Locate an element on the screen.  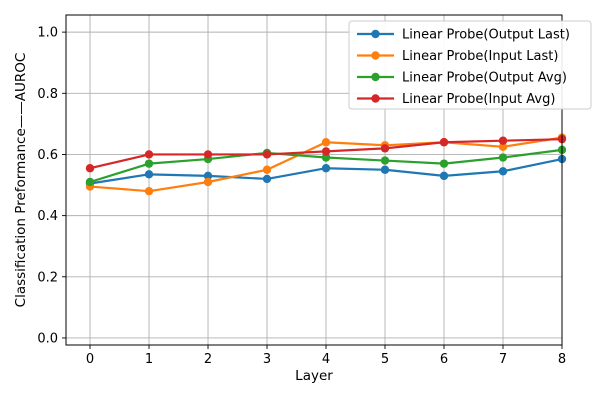
x-tick-label: 7 is located at coordinates (503, 359).